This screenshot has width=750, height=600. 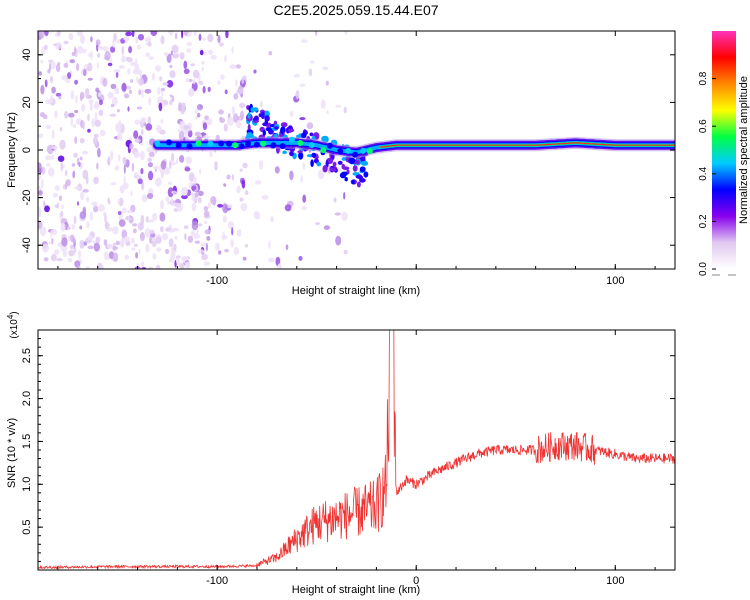 I want to click on spectrogram-ylabel: Frequency (Hz), so click(x=12, y=150).